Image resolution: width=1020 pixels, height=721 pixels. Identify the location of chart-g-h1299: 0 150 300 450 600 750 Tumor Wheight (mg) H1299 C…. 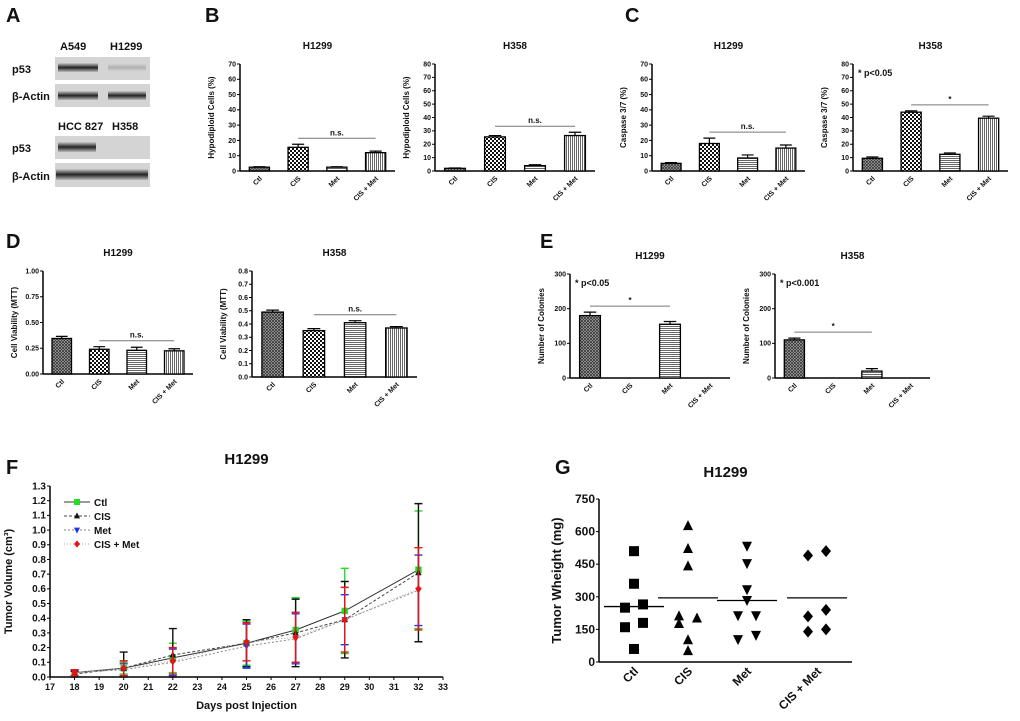
(700, 588).